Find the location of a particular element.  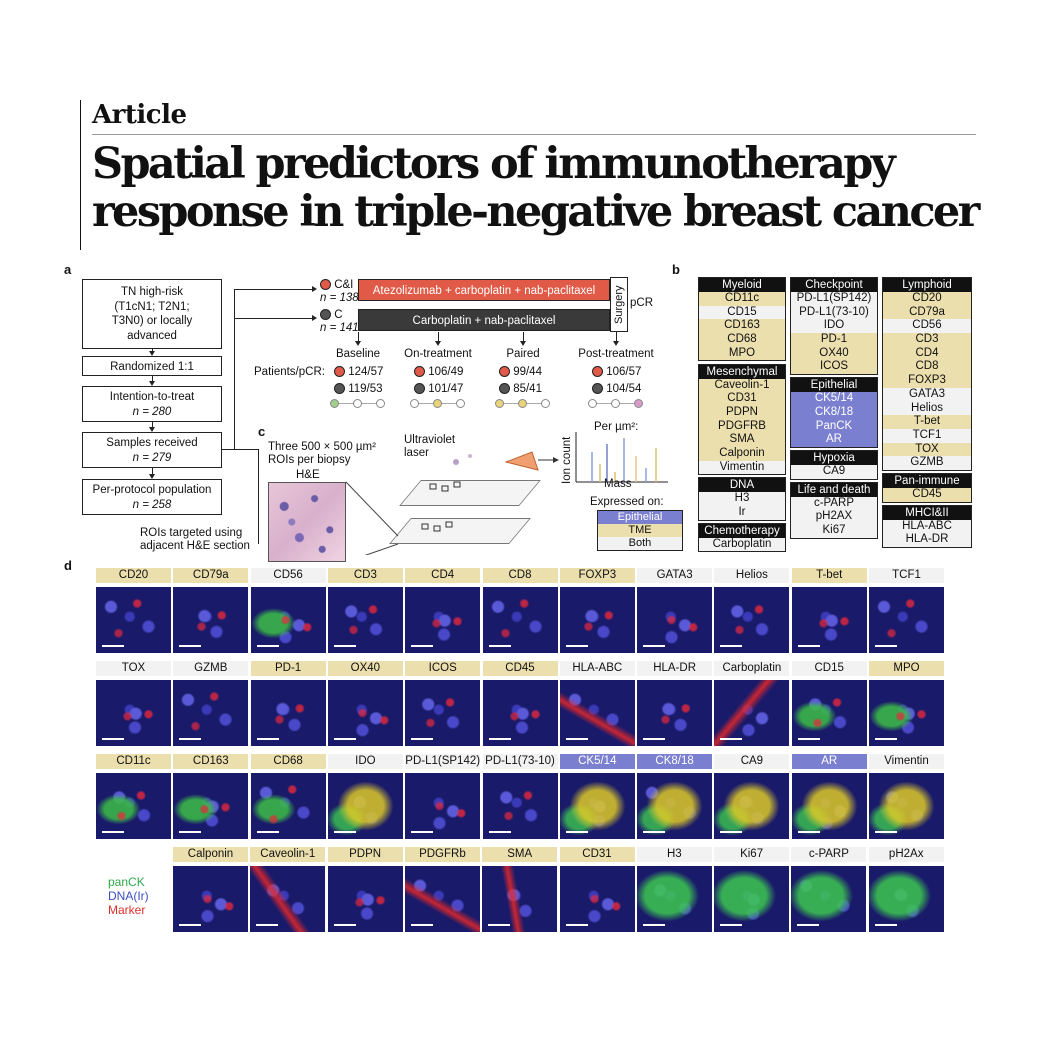

imc-tile: PD-L1(73-10) is located at coordinates (520, 796).